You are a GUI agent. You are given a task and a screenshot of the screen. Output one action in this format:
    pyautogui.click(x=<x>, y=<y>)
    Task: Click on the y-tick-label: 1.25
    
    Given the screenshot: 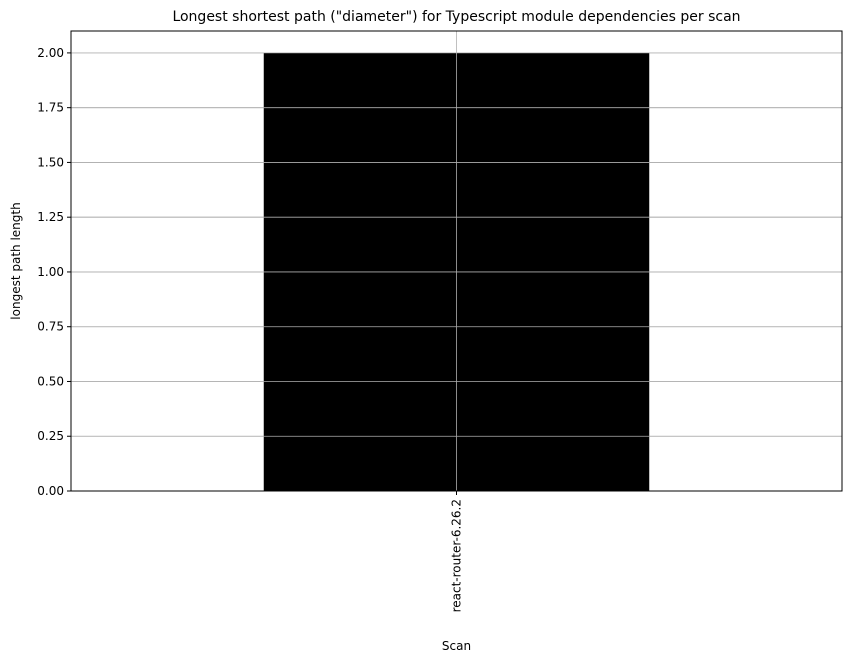 What is the action you would take?
    pyautogui.click(x=50, y=217)
    